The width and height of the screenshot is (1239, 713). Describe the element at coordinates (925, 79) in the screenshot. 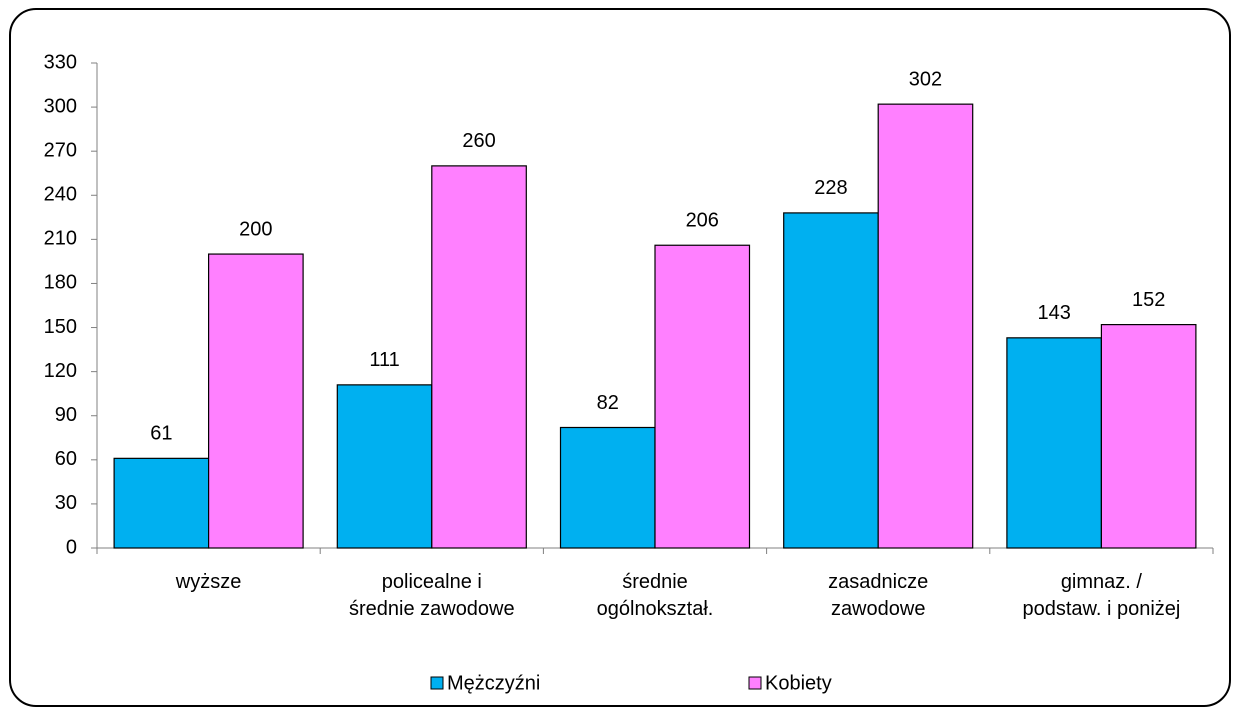

I see `value-label: 302` at that location.